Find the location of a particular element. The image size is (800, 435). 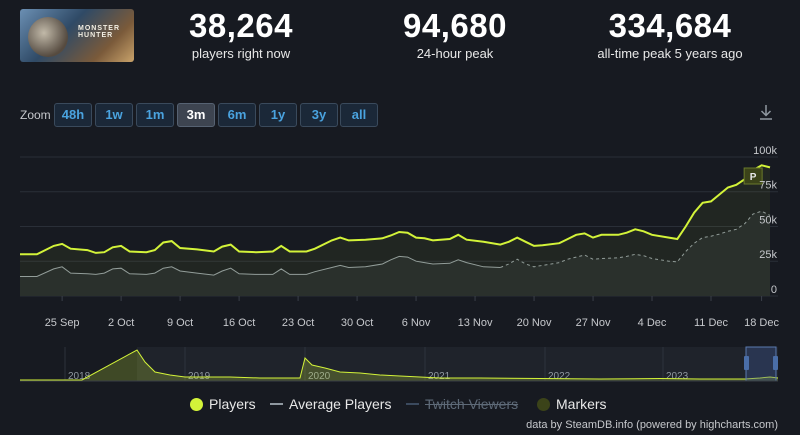

stat-all-time-peak: 334,684 all-time peak 5 years ago is located at coordinates (670, 34).